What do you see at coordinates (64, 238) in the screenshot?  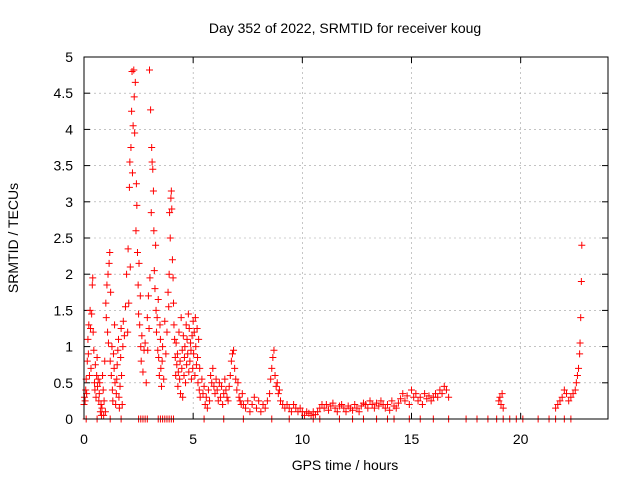 I see `y-tick-labels: 0 0.5 1 1.5 2 2.5 3 3.5 4 4.5 5` at bounding box center [64, 238].